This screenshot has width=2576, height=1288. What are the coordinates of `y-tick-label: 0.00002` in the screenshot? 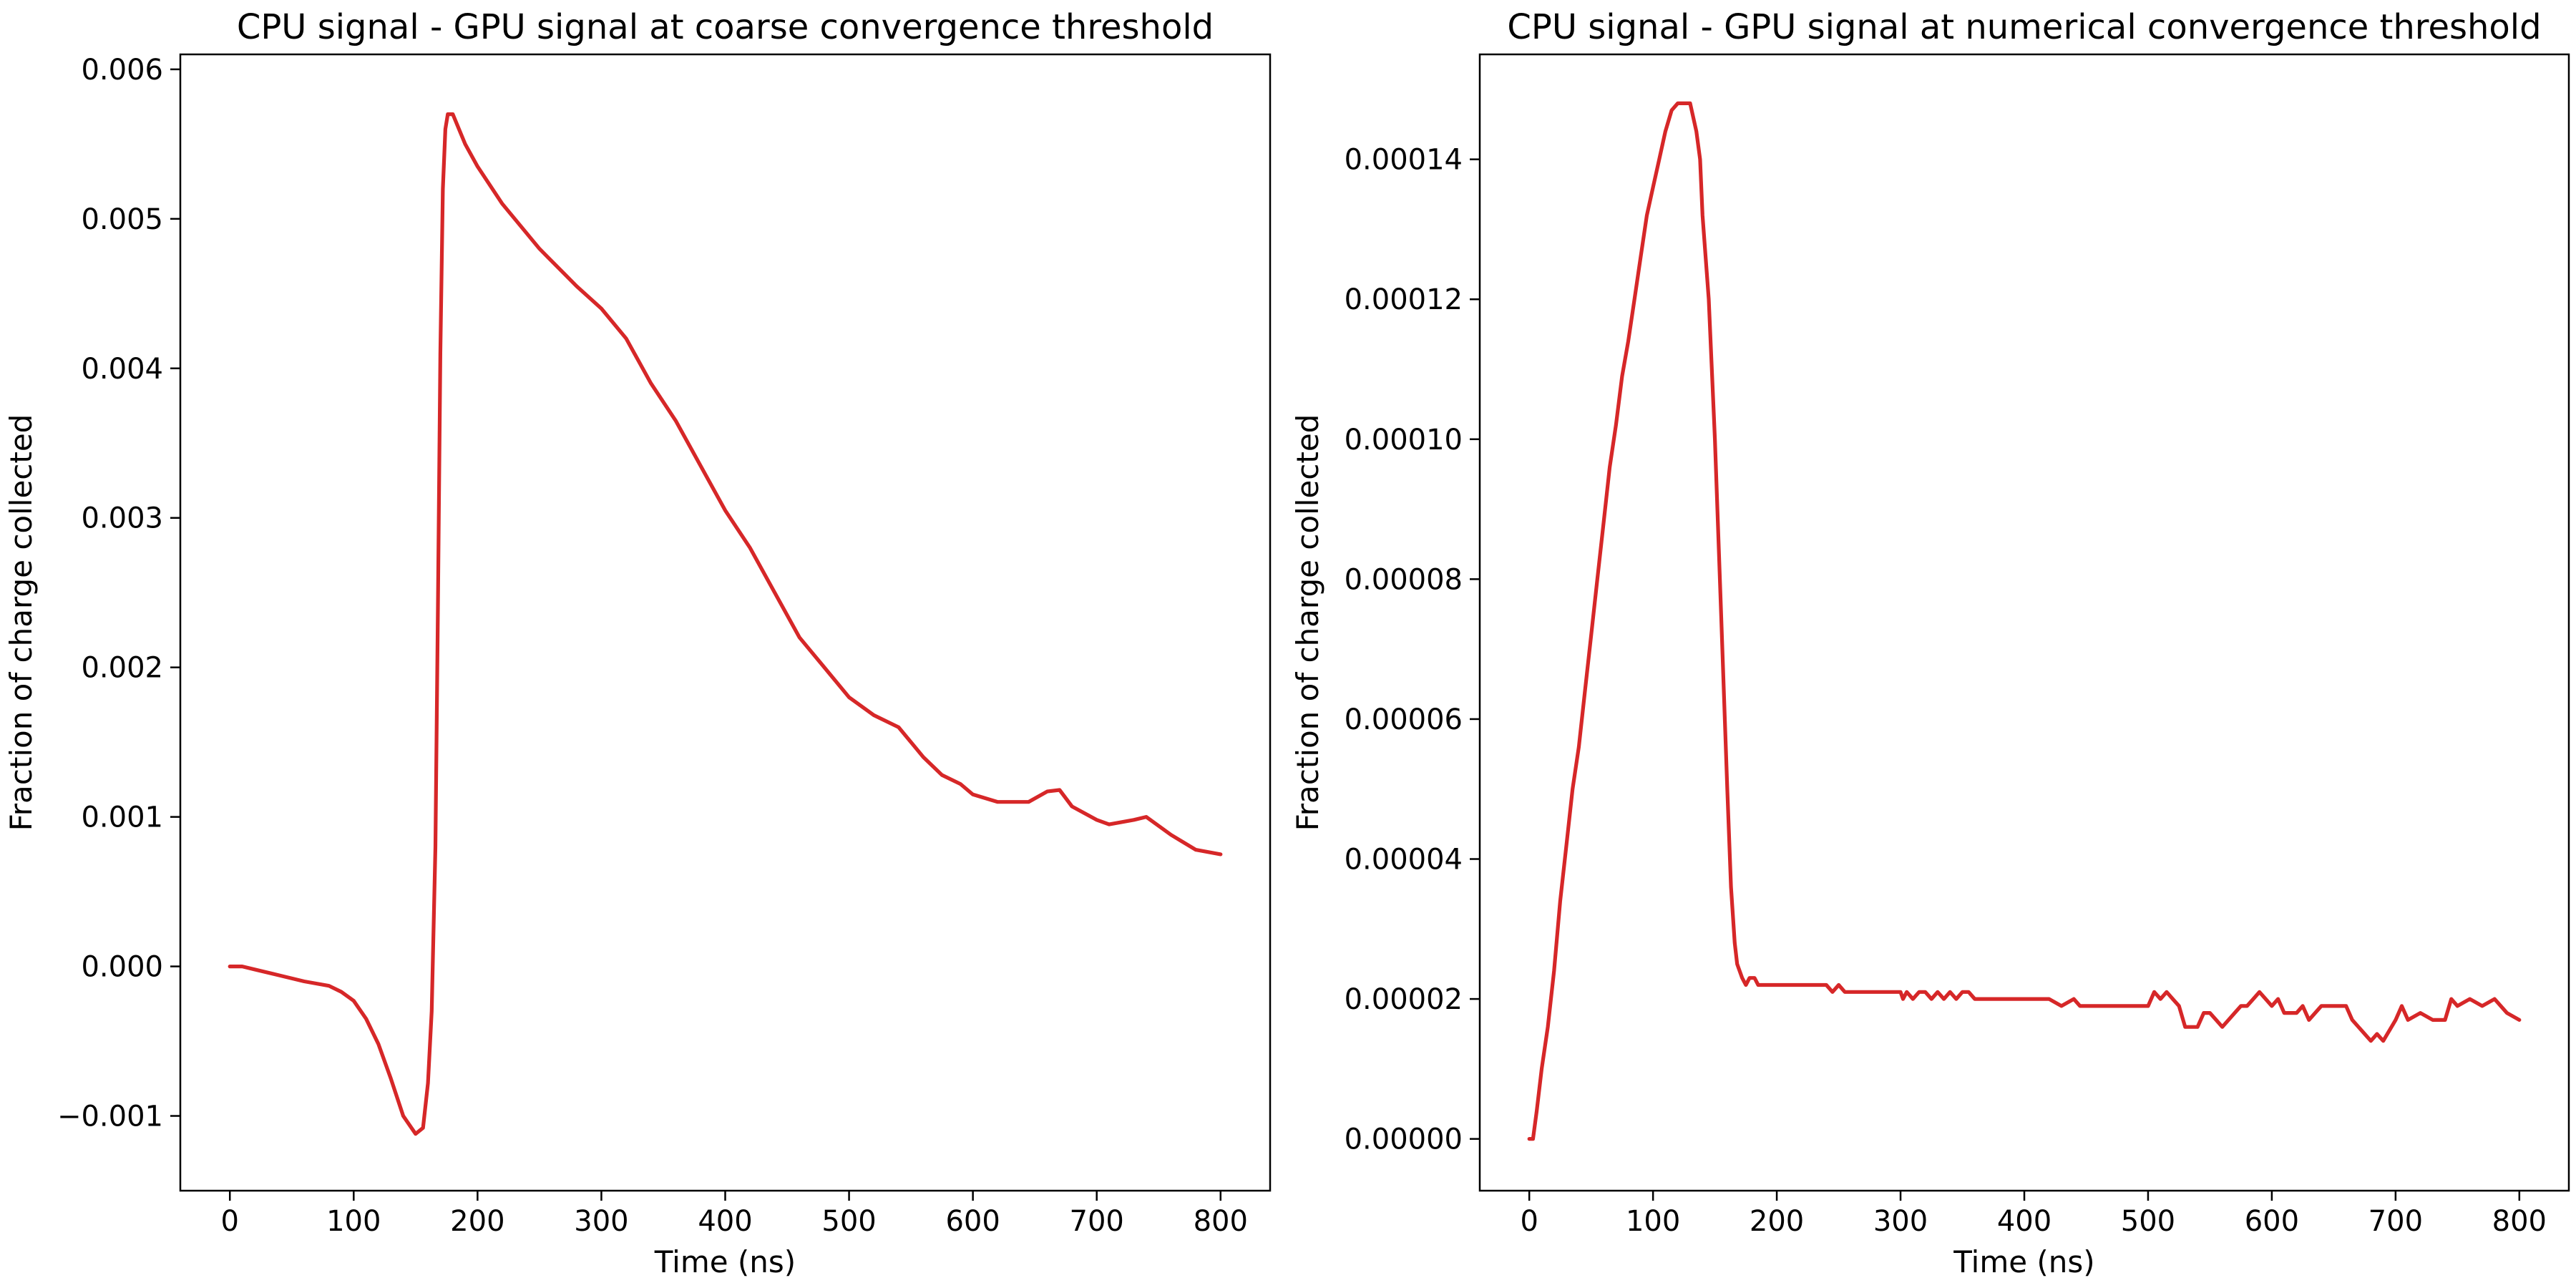 It's located at (1404, 999).